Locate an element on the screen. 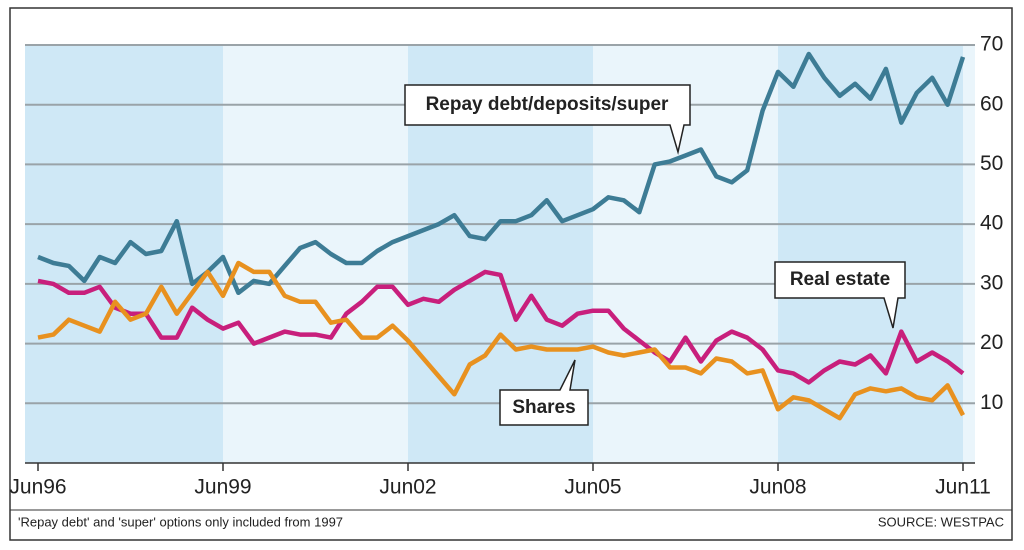 The height and width of the screenshot is (550, 1024). y-tick-label: 20 is located at coordinates (991, 342).